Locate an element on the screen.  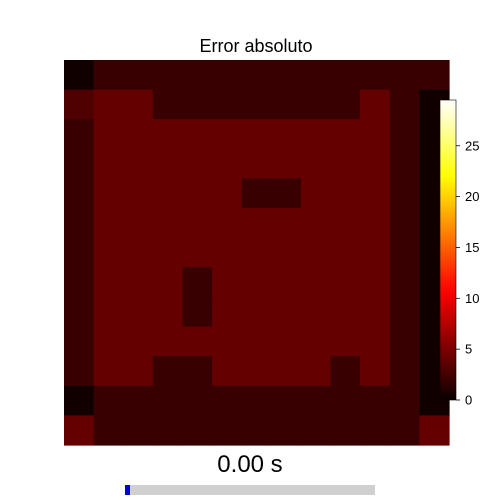
time-label: 0.00 s is located at coordinates (249, 464).